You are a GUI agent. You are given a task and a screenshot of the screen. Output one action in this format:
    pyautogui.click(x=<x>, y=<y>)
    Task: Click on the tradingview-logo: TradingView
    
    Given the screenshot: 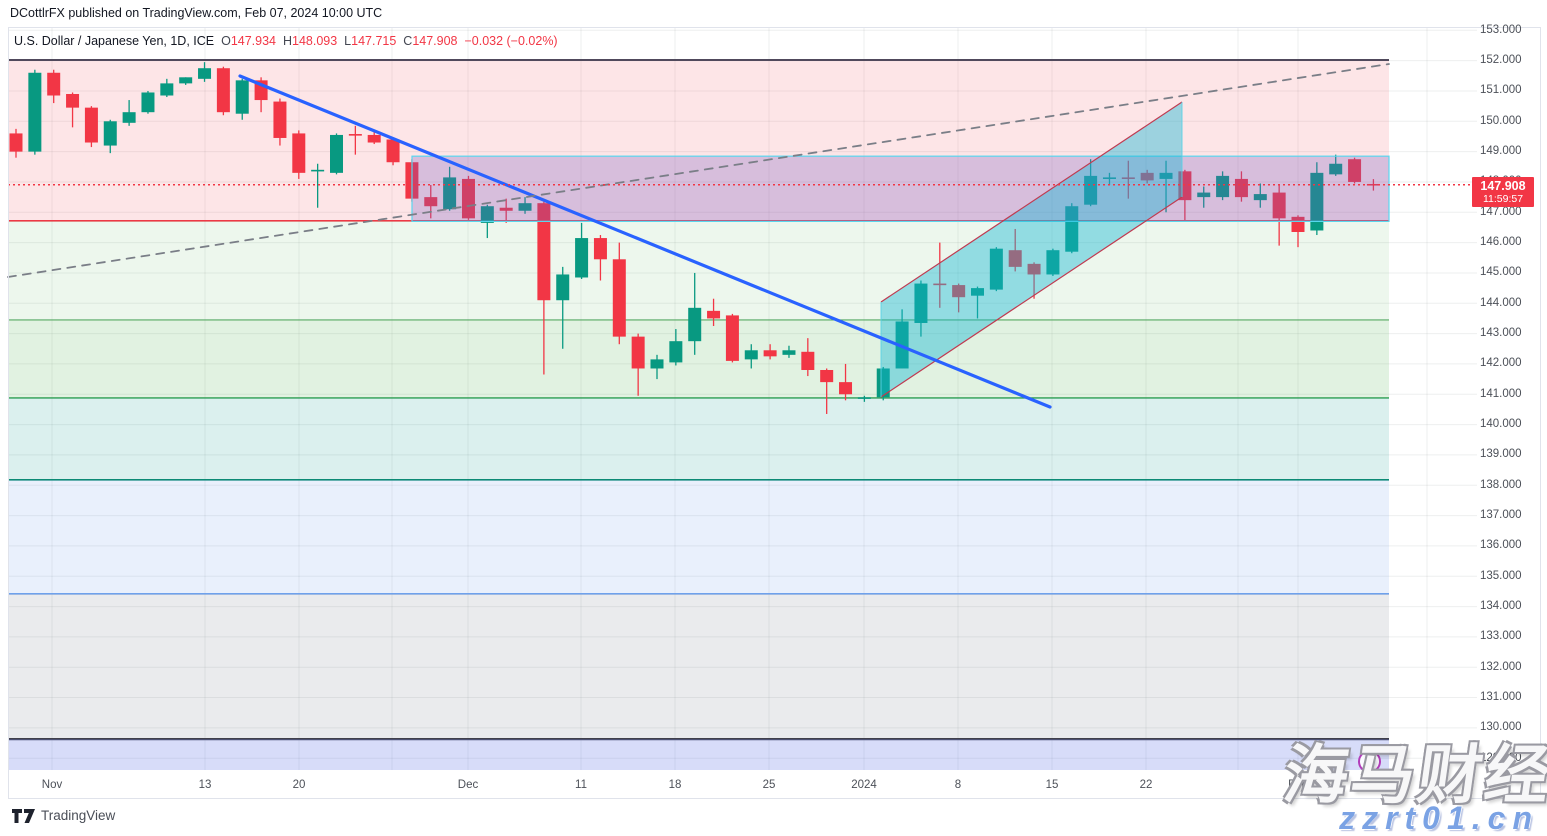 What is the action you would take?
    pyautogui.click(x=63, y=815)
    